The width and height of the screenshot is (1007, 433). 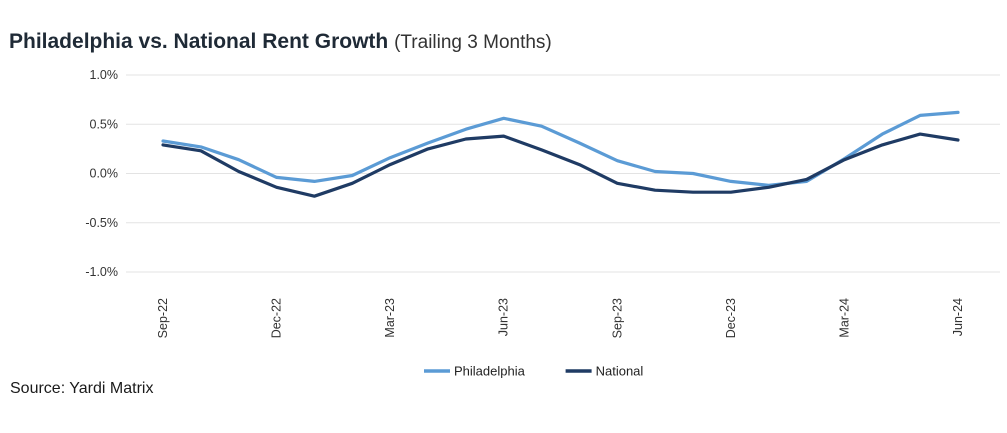 I want to click on series-line-philadelphia, so click(x=560, y=148).